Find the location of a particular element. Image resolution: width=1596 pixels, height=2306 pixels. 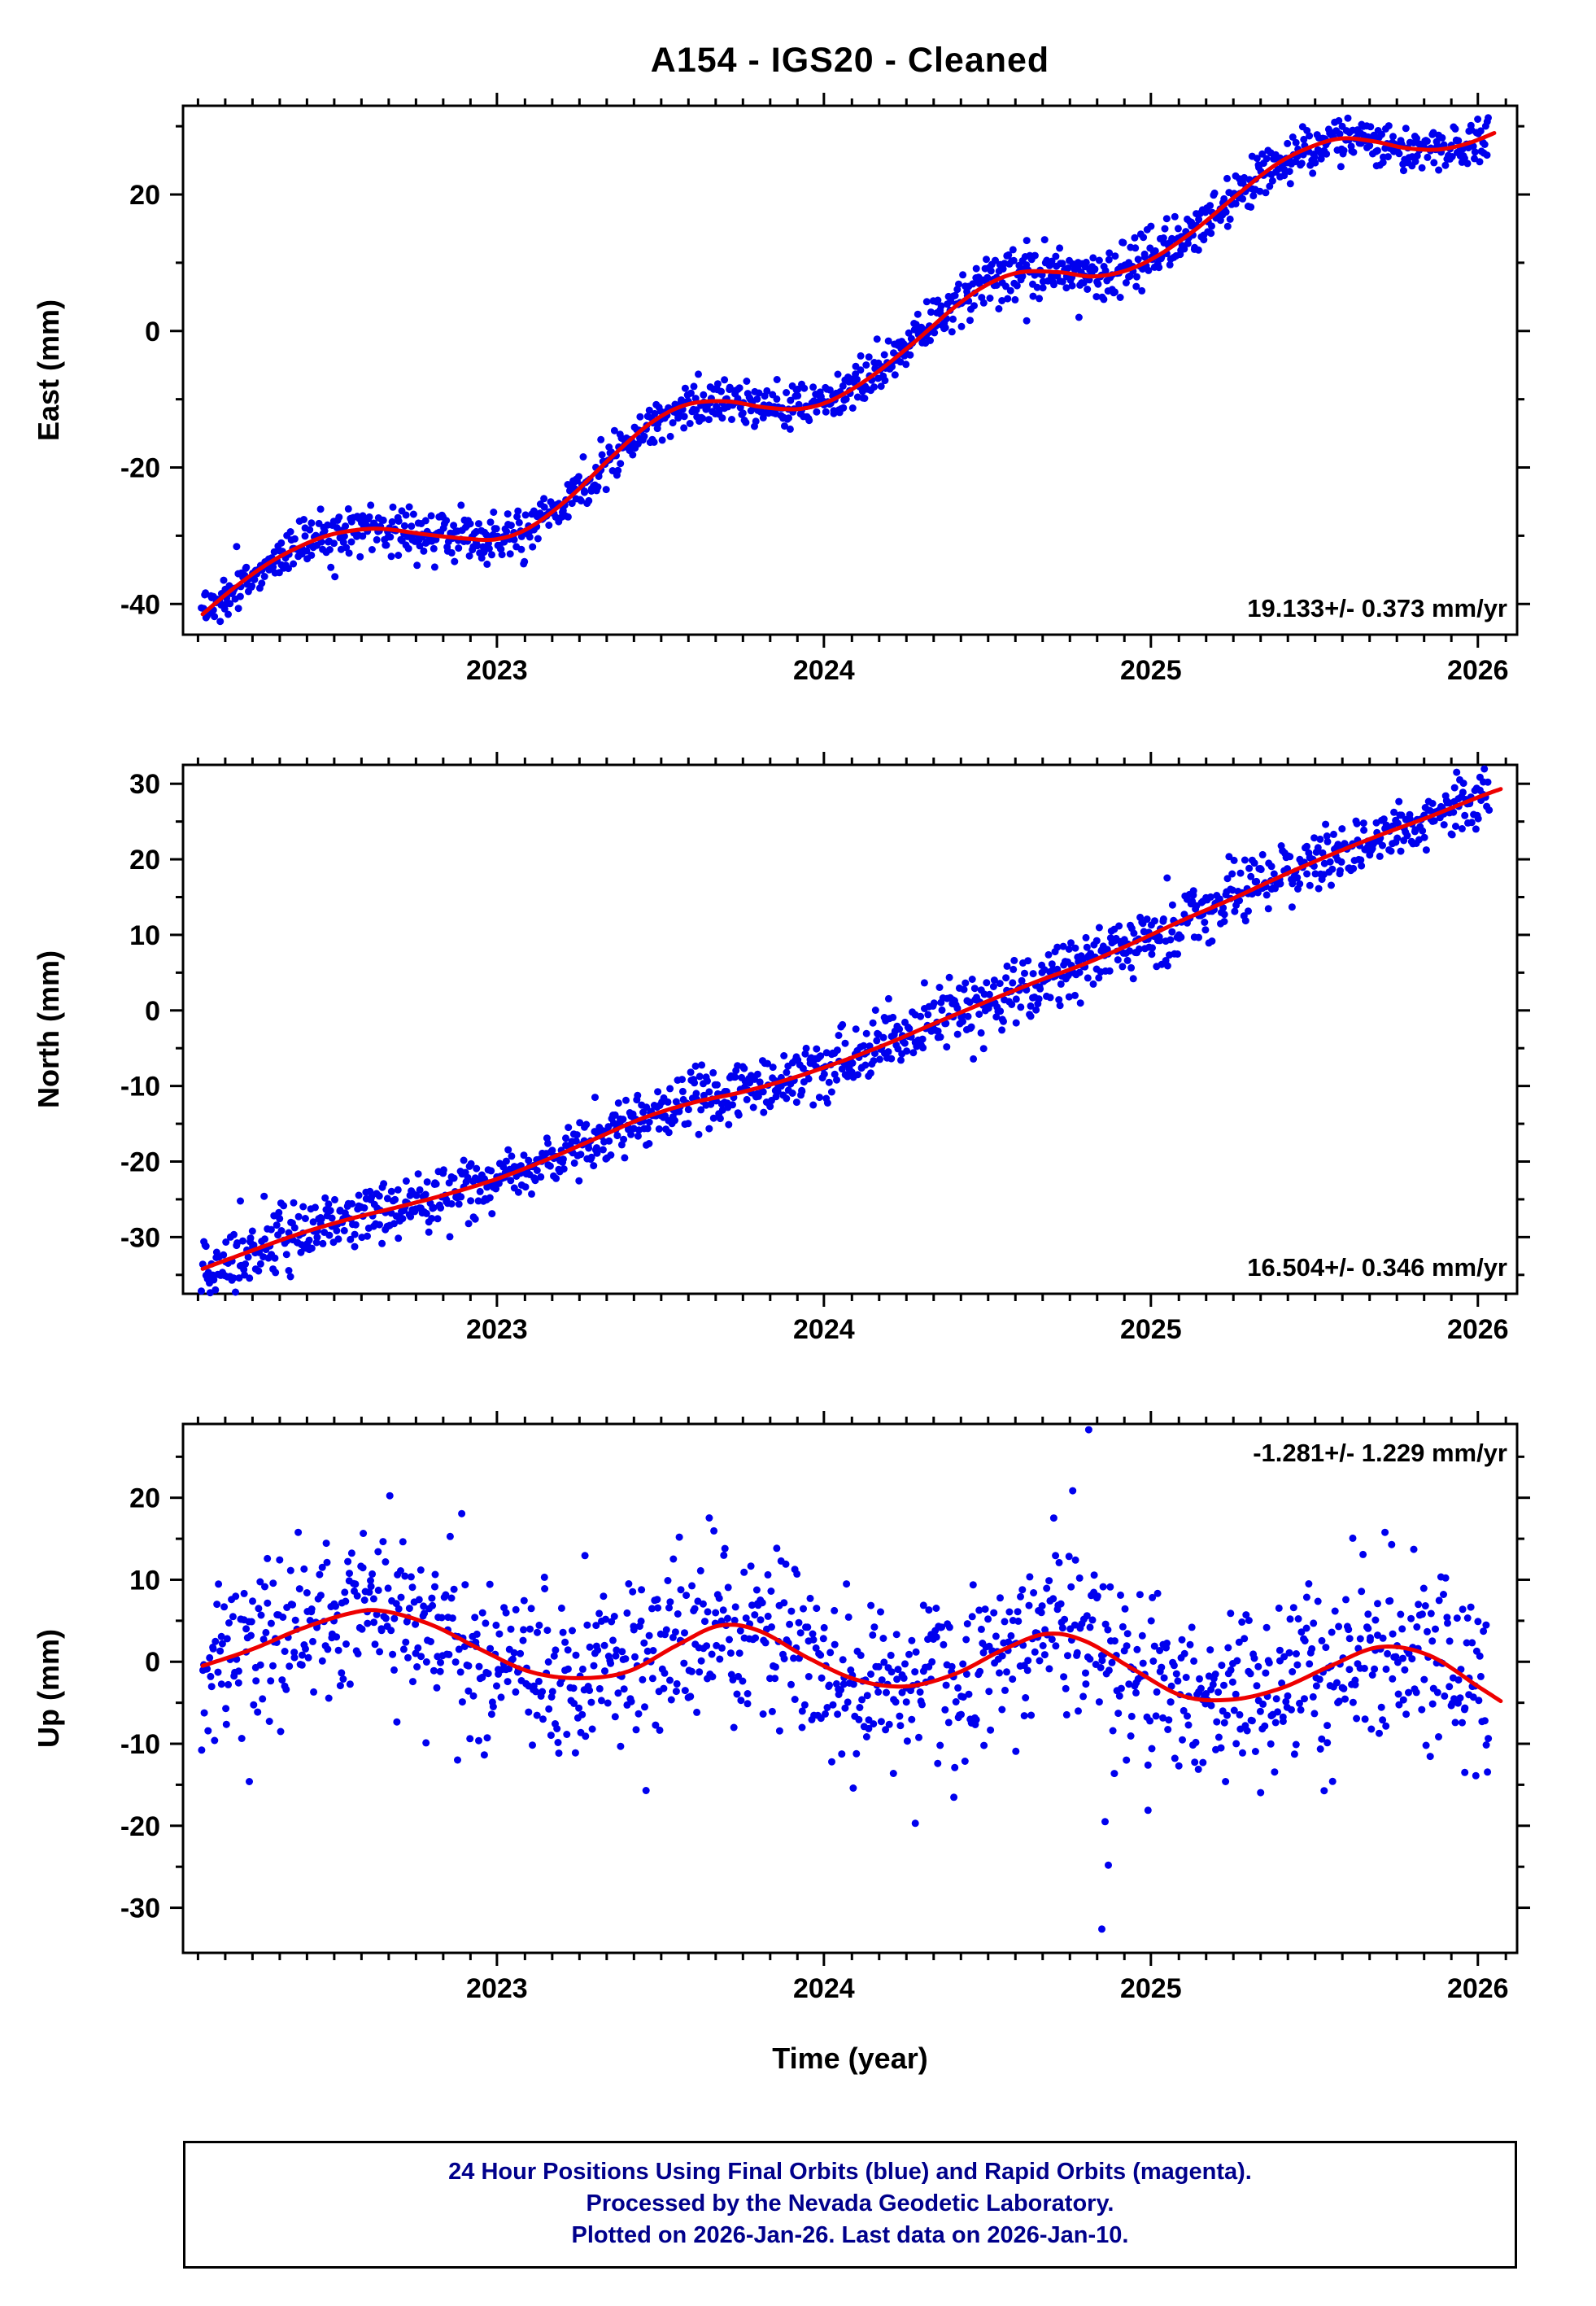

velocity-annotation: 19.133+/- 0.373 mm/yr is located at coordinates (1377, 608).